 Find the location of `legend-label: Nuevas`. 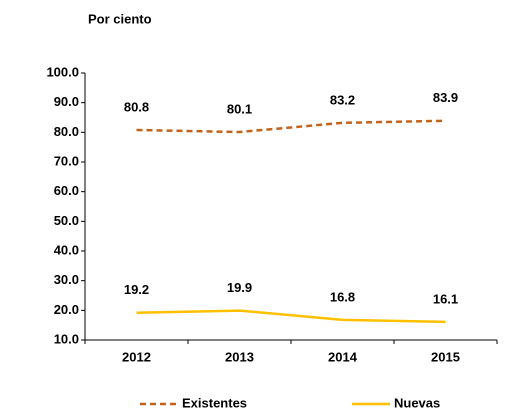

legend-label: Nuevas is located at coordinates (417, 402).